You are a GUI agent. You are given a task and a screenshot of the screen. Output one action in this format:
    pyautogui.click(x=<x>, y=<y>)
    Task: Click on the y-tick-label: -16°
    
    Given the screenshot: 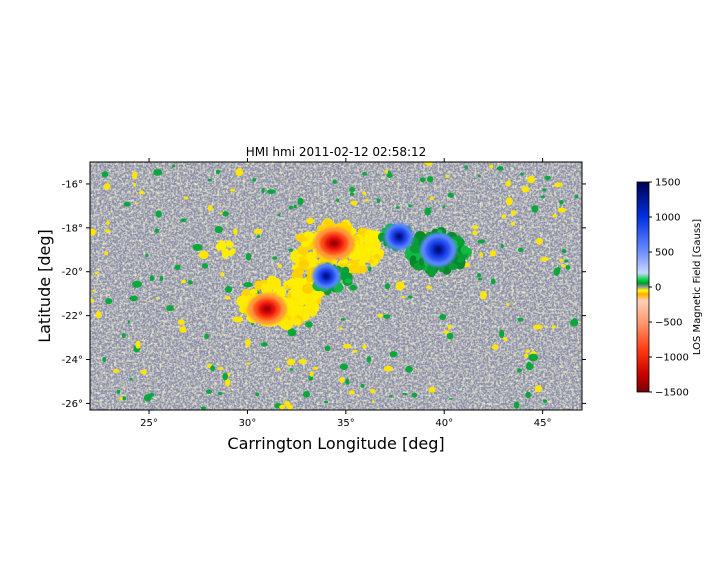 What is the action you would take?
    pyautogui.click(x=72, y=184)
    